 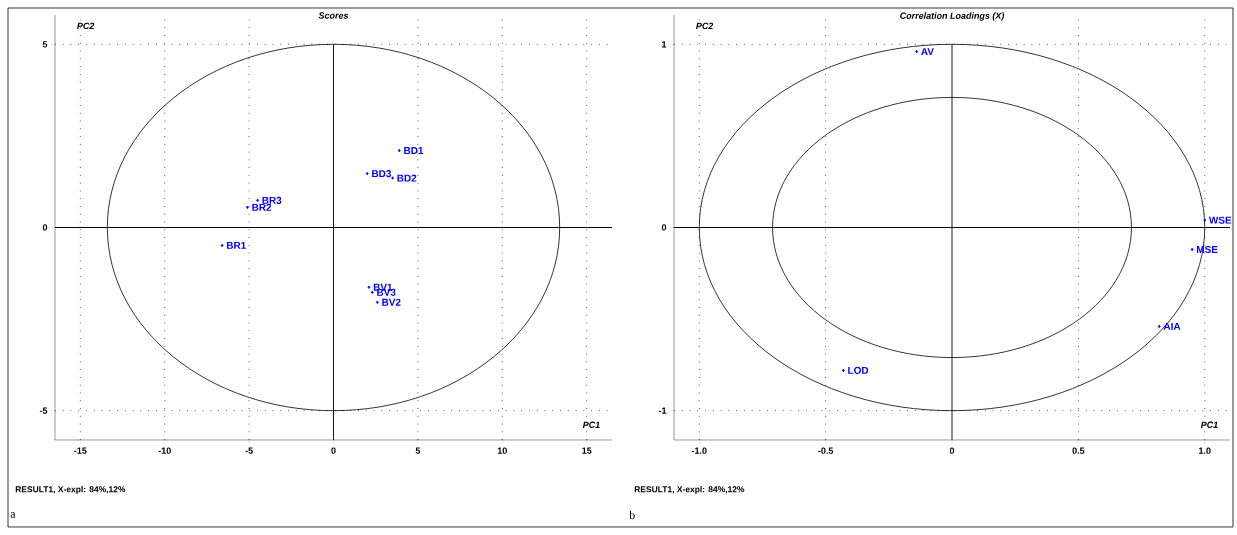 I want to click on annotation: WSE, so click(x=1220, y=220).